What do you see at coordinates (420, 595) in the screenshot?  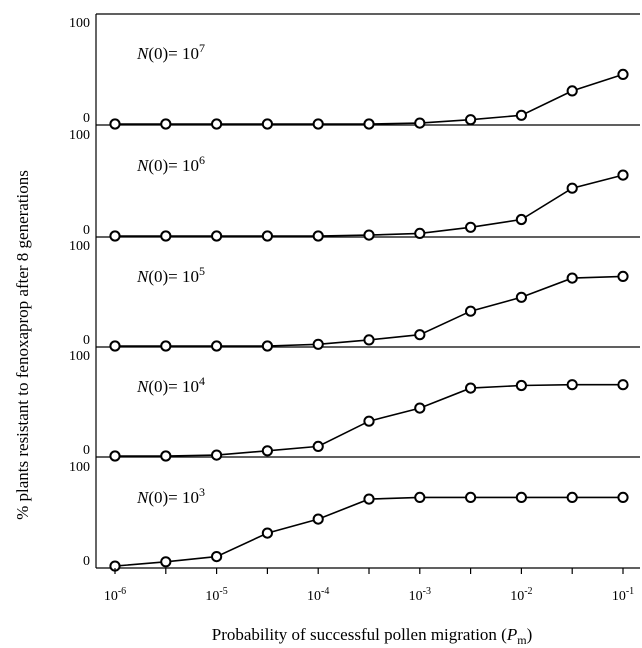 I see `x-tick-label: 10⁻³` at bounding box center [420, 595].